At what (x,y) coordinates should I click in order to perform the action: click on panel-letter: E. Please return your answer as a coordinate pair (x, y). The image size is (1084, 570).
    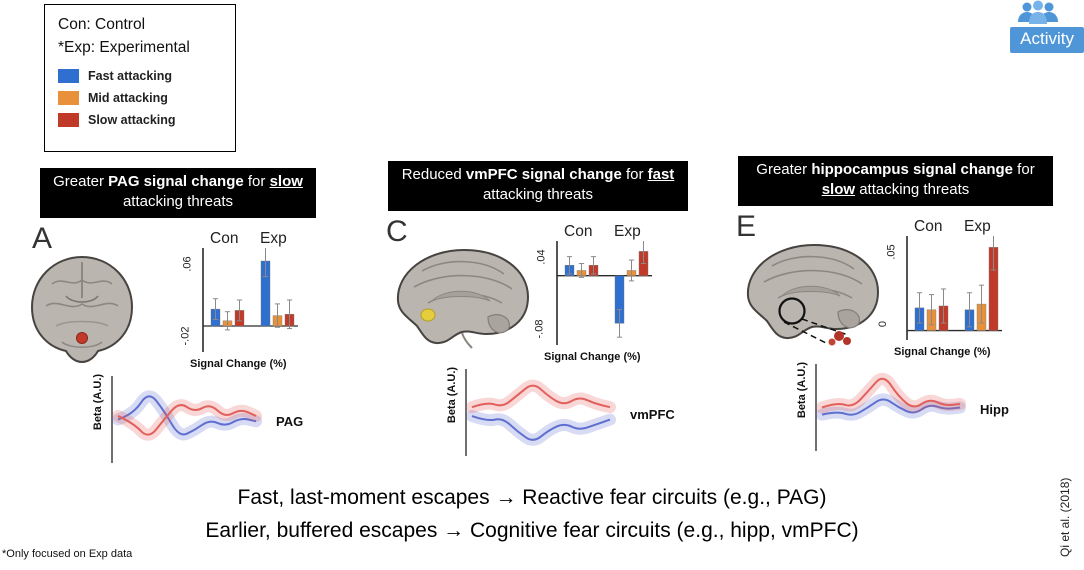
    Looking at the image, I should click on (746, 226).